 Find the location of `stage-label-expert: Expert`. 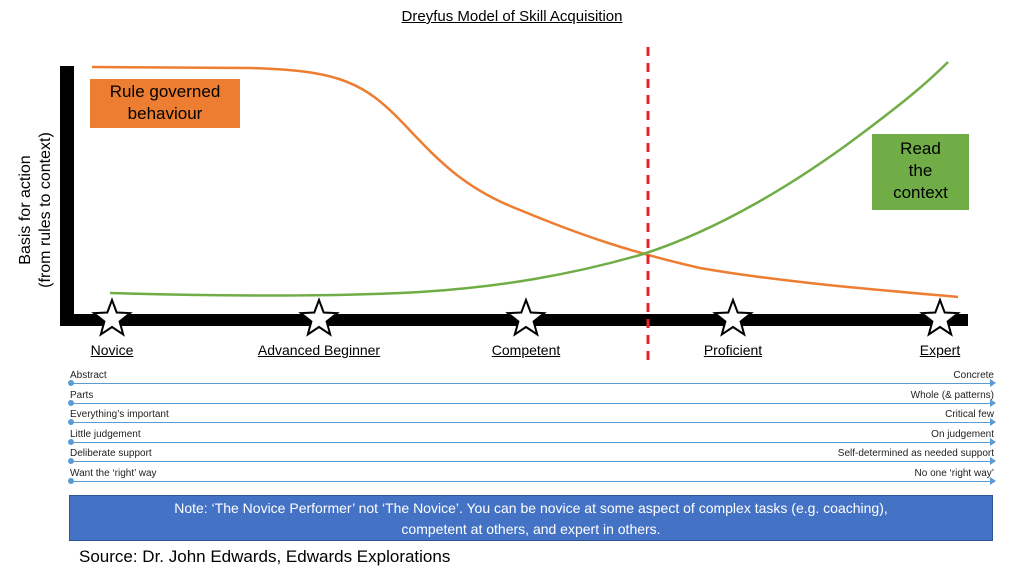

stage-label-expert: Expert is located at coordinates (940, 350).